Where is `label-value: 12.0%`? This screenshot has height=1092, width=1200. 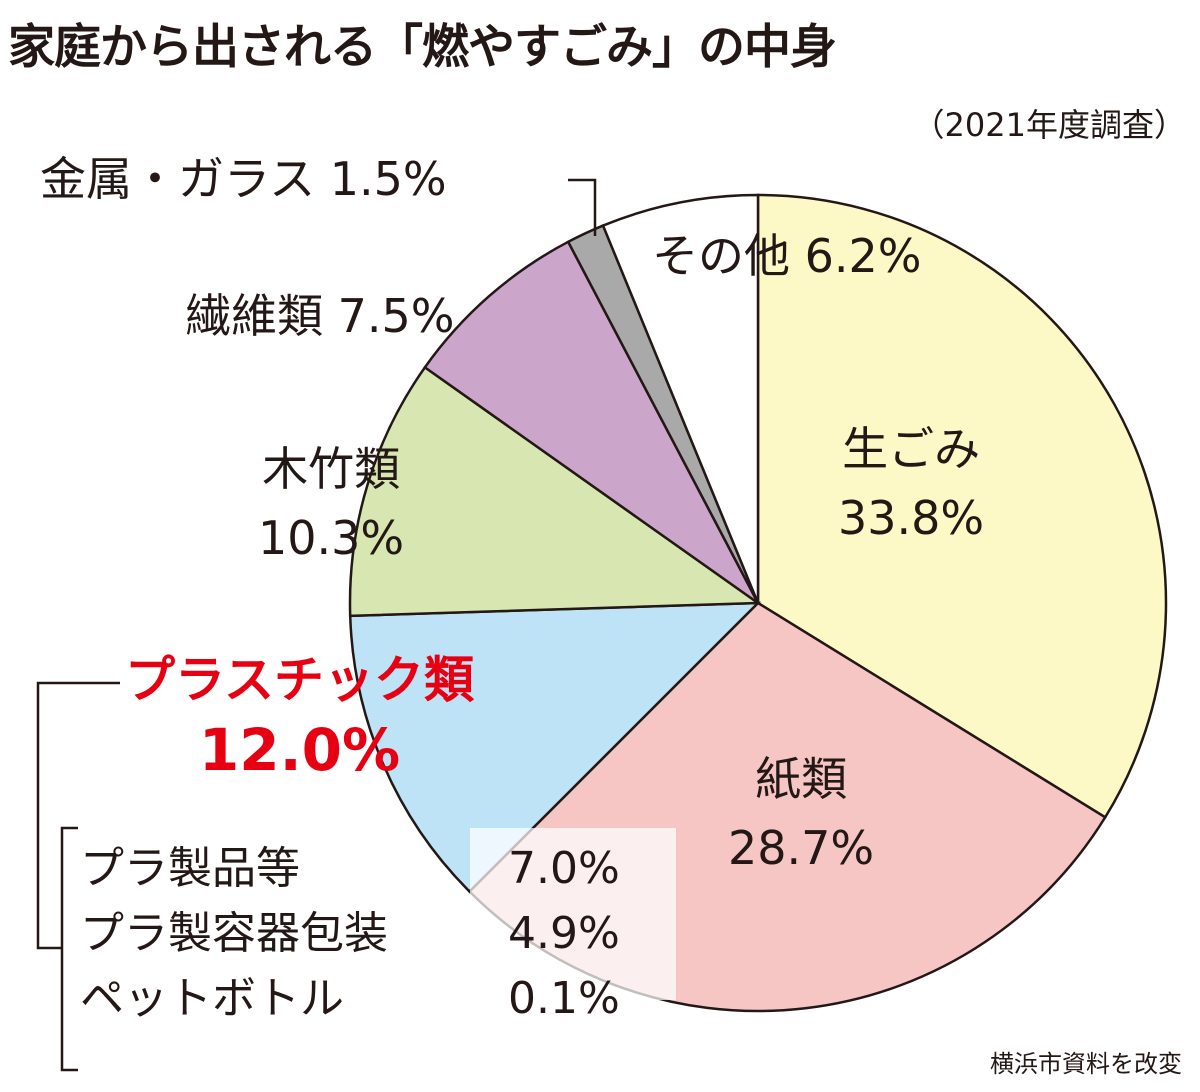
label-value: 12.0% is located at coordinates (299, 750).